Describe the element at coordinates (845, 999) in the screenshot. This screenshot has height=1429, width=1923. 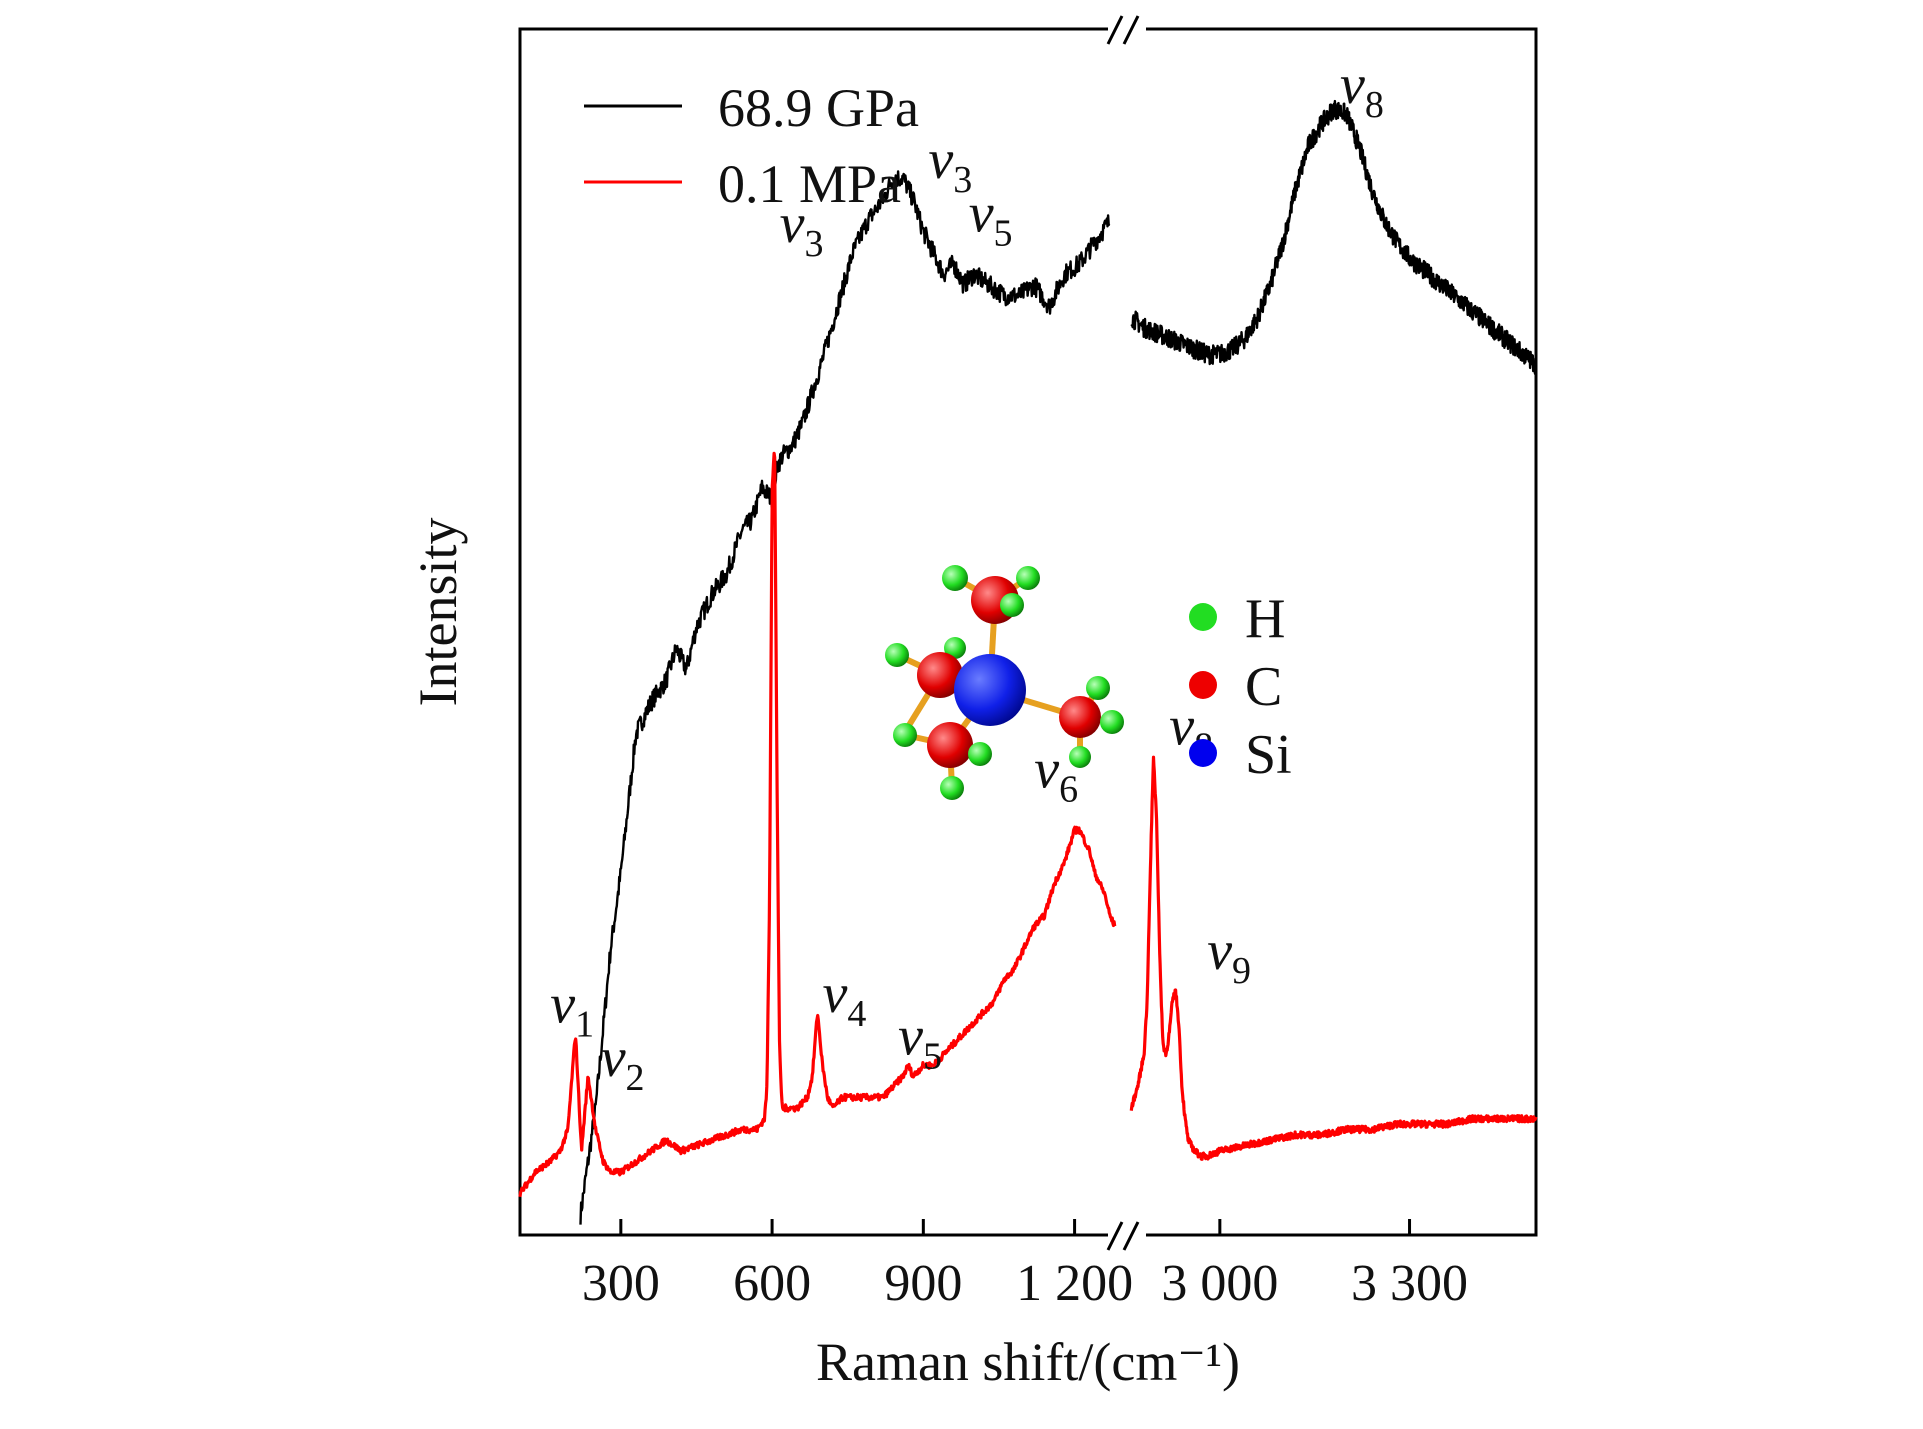
I see `peak-label-nu4: ν4` at that location.